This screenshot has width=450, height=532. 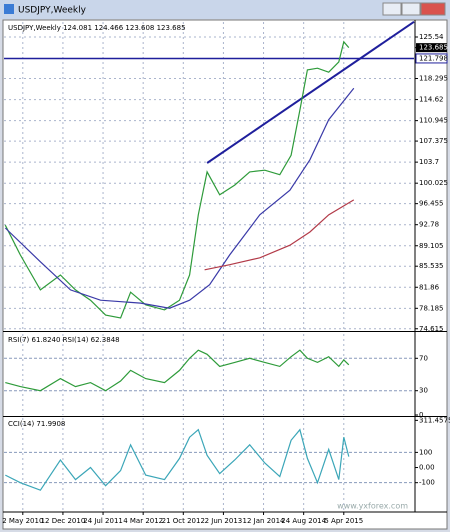 What do you see at coordinates (372, 506) in the screenshot?
I see `watermark: www.yxforex.com` at bounding box center [372, 506].